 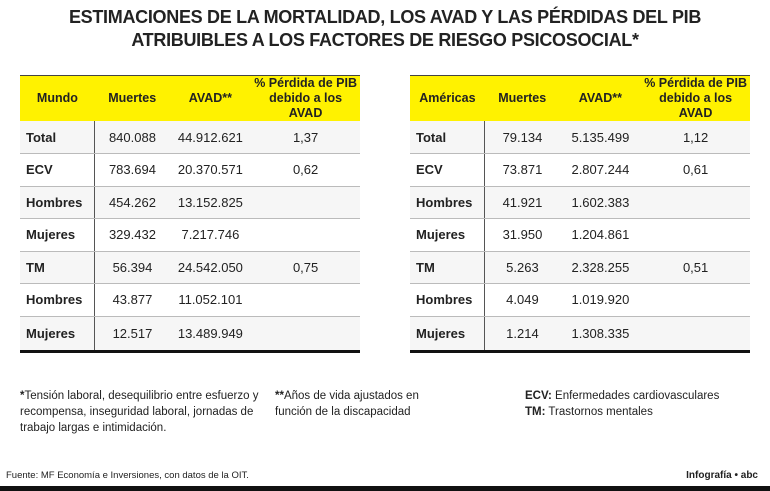 I want to click on table-row: Hombres 454.262 13.152.825, so click(x=190, y=202).